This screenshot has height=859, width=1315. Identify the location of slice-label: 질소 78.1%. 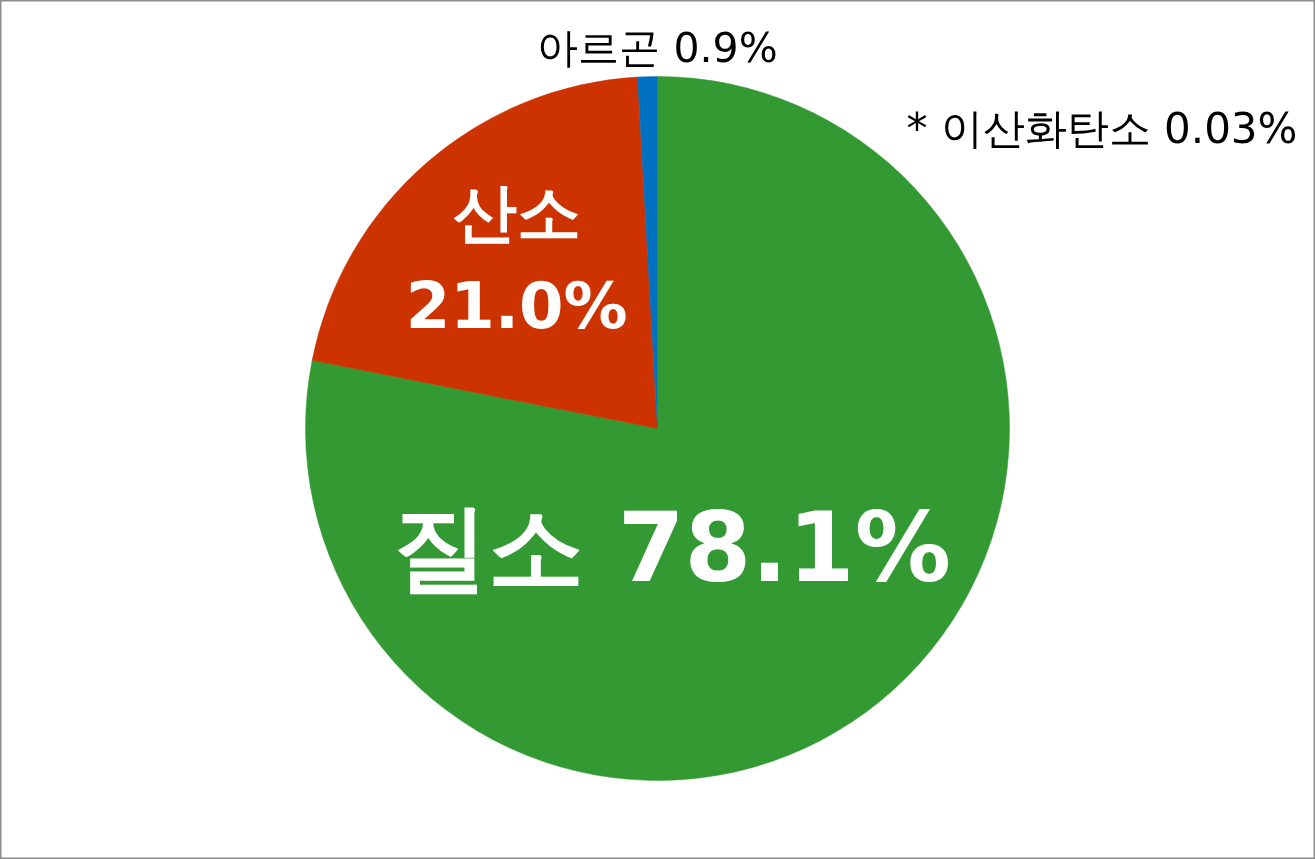
(671, 548).